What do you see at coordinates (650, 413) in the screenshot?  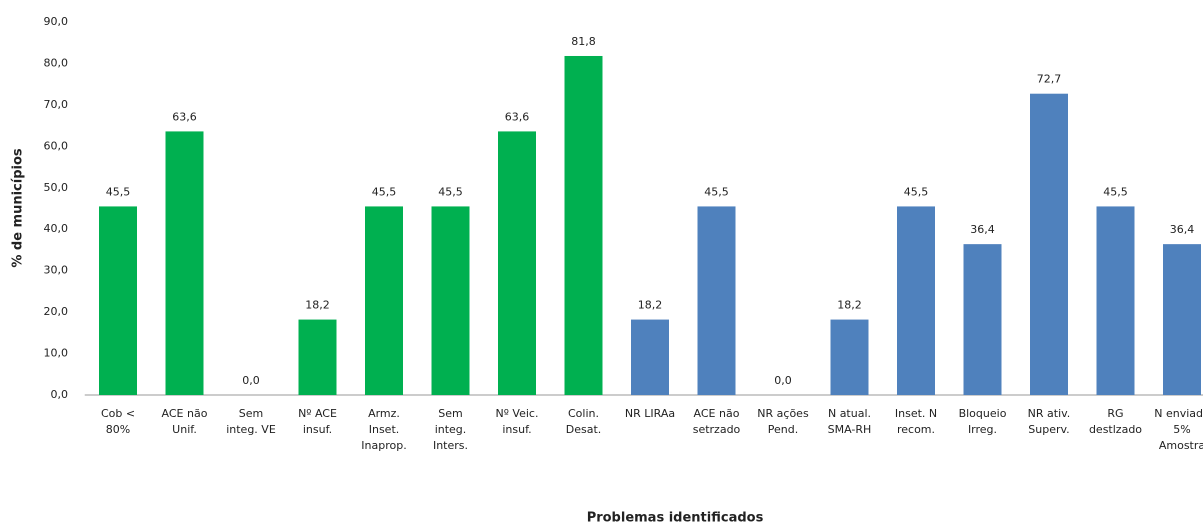 I see `x-tick-label: NR LIRAa` at bounding box center [650, 413].